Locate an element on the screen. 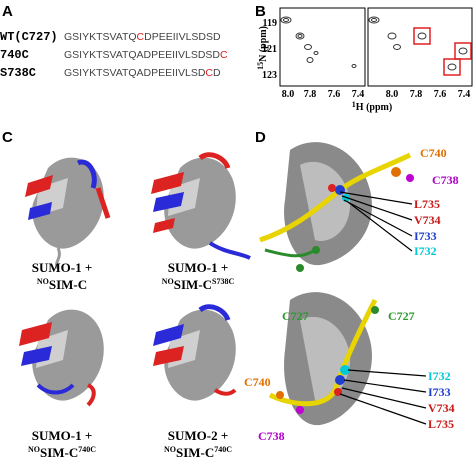 This screenshot has height=461, width=474. caption-line: SUMO-2 + is located at coordinates (198, 435).